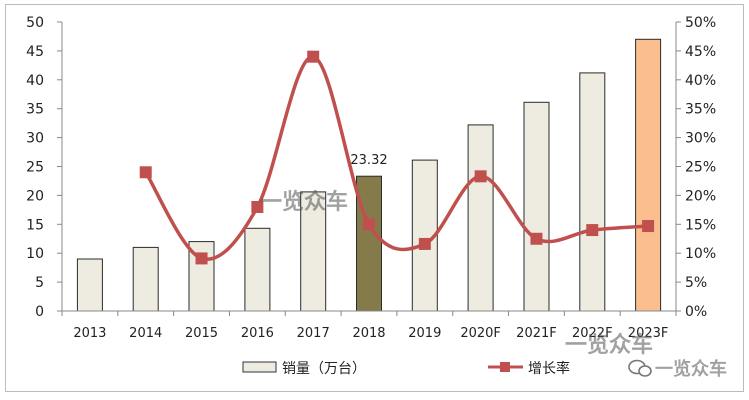 The image size is (749, 400). I want to click on growth-marker-2019, so click(424, 243).